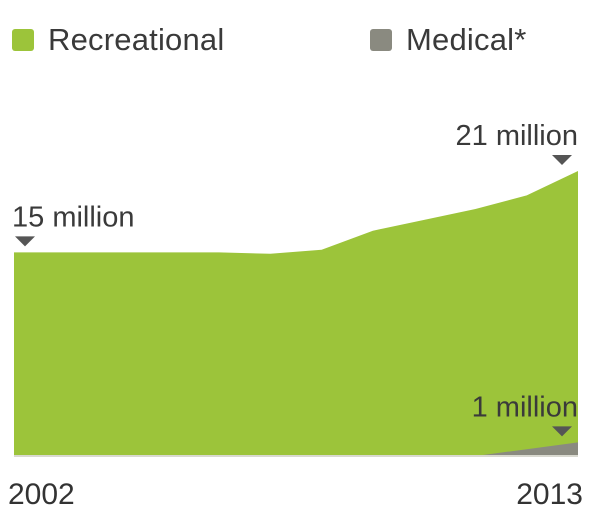 The height and width of the screenshot is (517, 589). What do you see at coordinates (136, 39) in the screenshot?
I see `legend-label-recreational: Recreational` at bounding box center [136, 39].